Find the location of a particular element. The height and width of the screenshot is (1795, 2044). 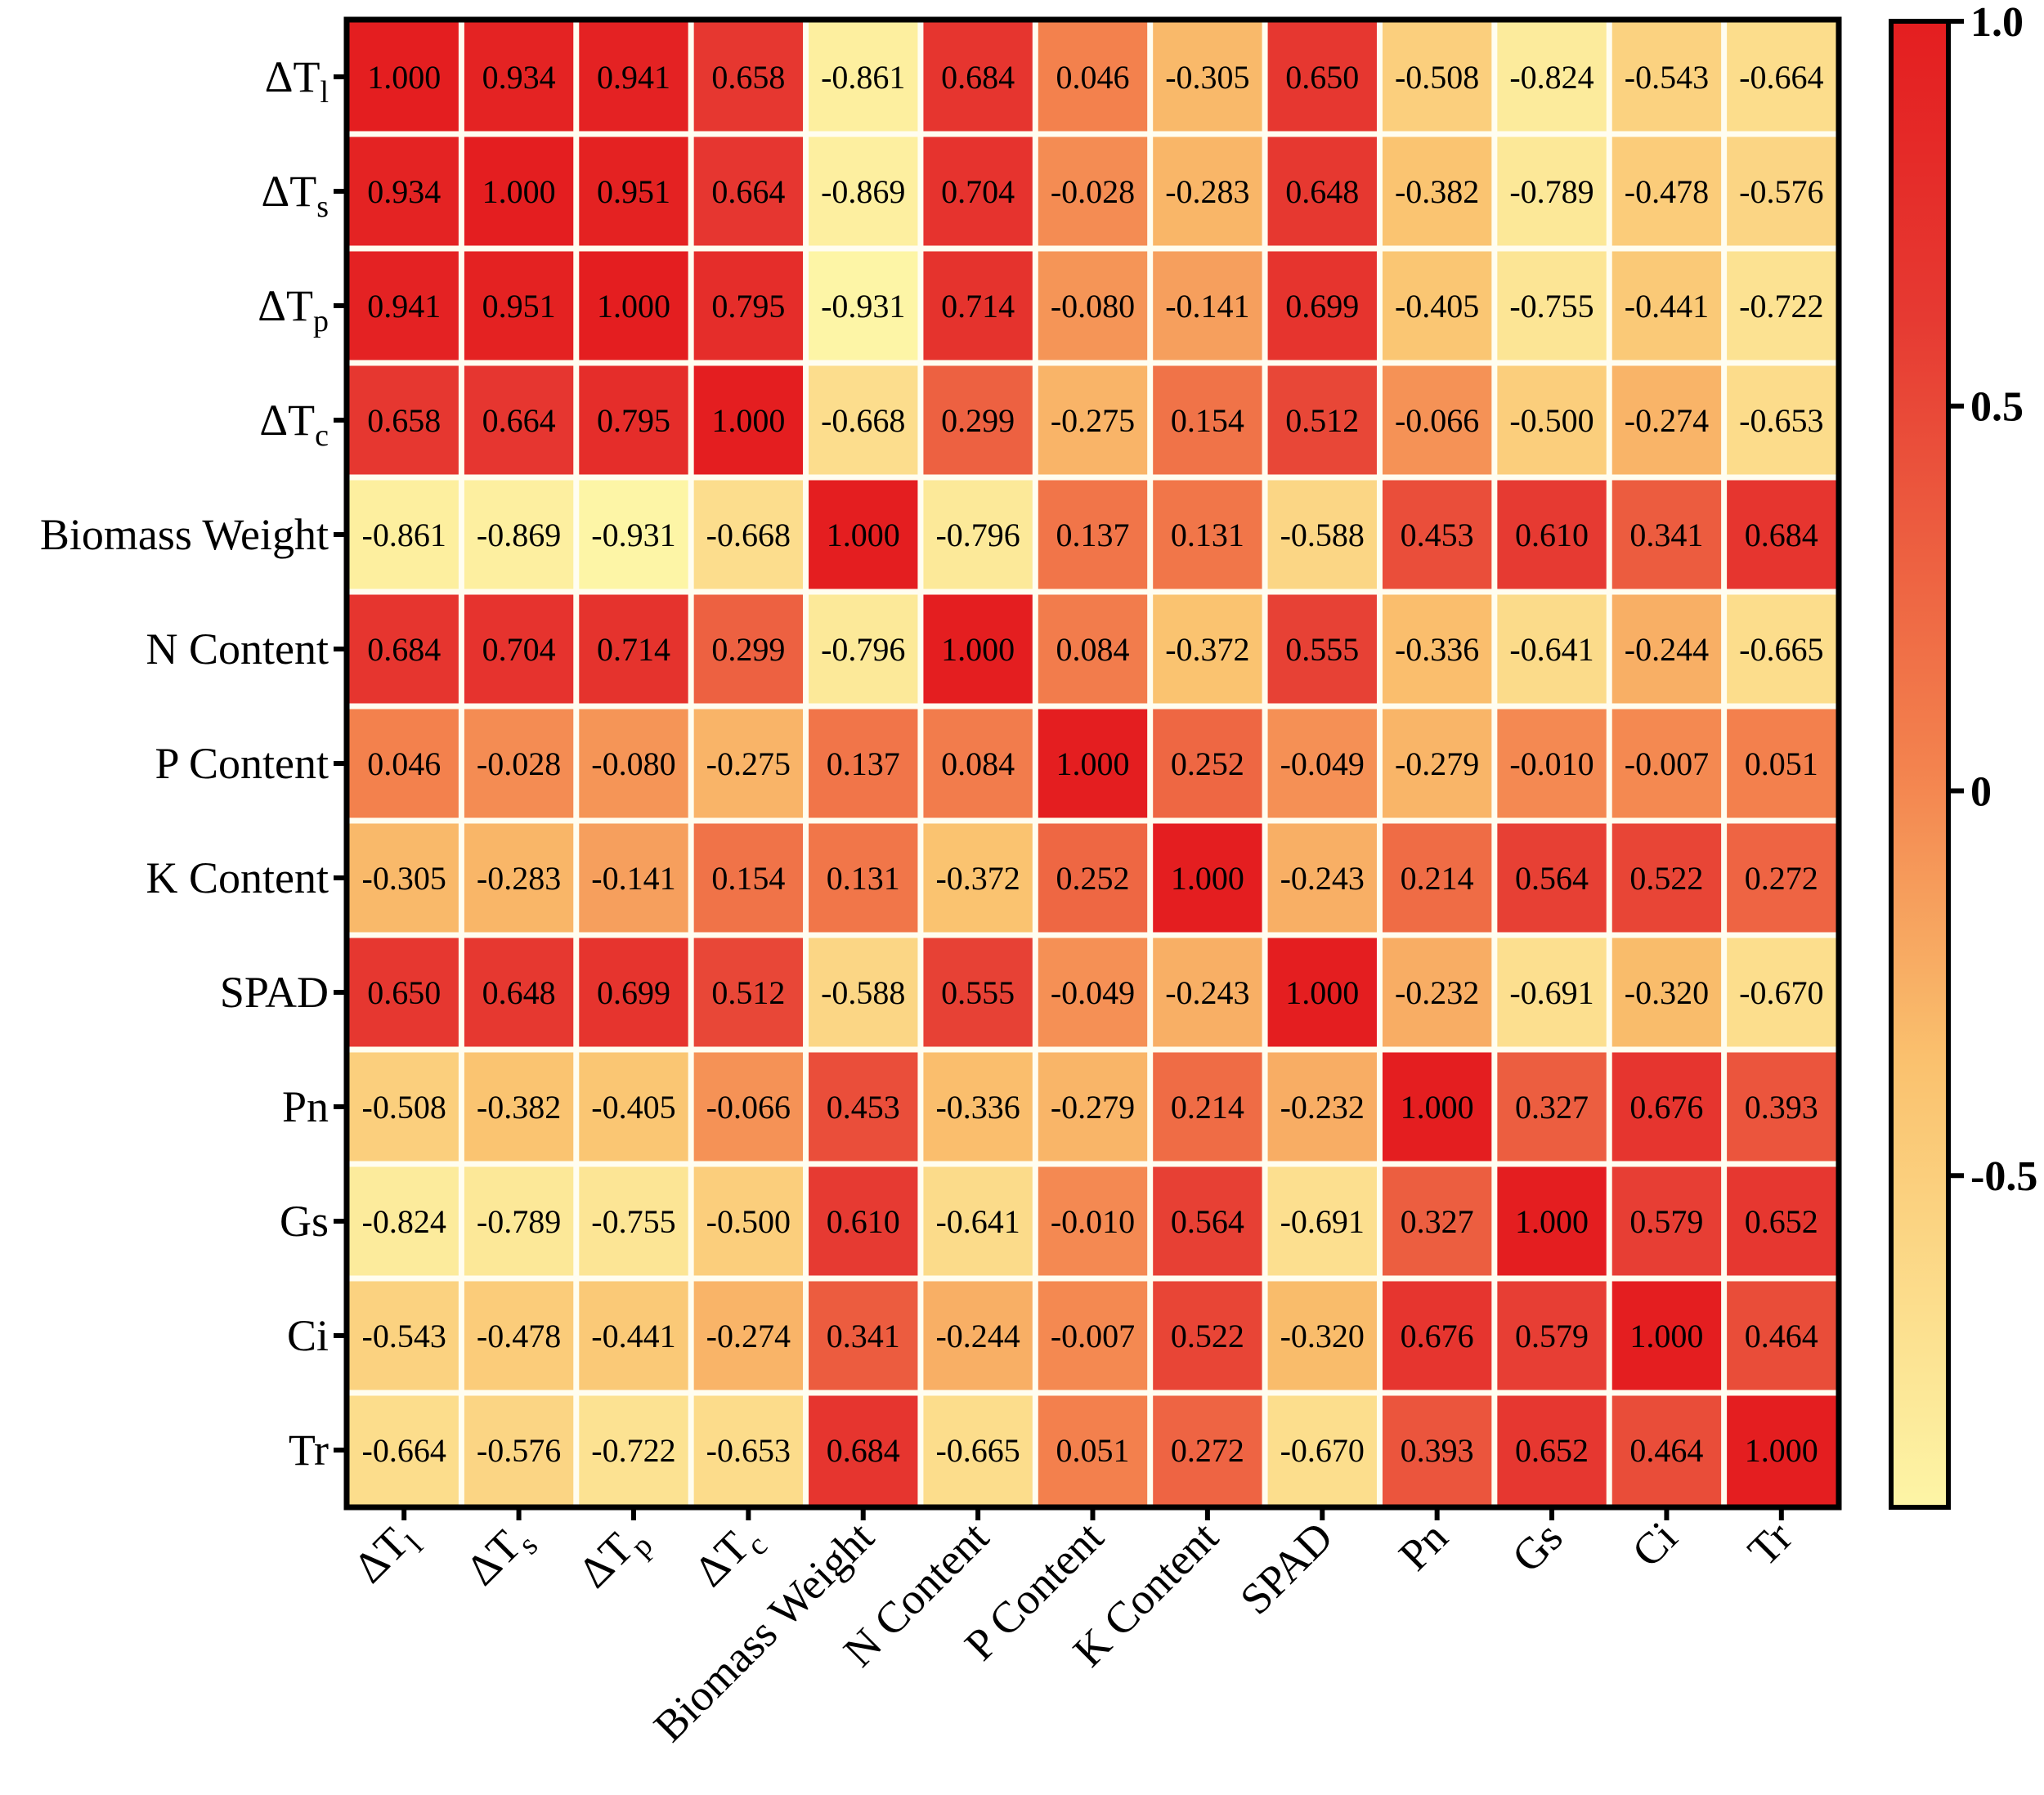

cell-value-label: -0.664 is located at coordinates (404, 1450).